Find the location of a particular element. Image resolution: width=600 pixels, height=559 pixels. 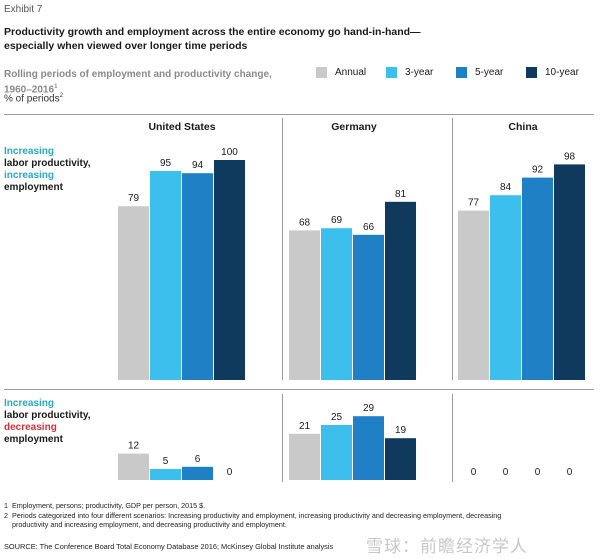

unit-footnote-ref: 2 is located at coordinates (61, 96).